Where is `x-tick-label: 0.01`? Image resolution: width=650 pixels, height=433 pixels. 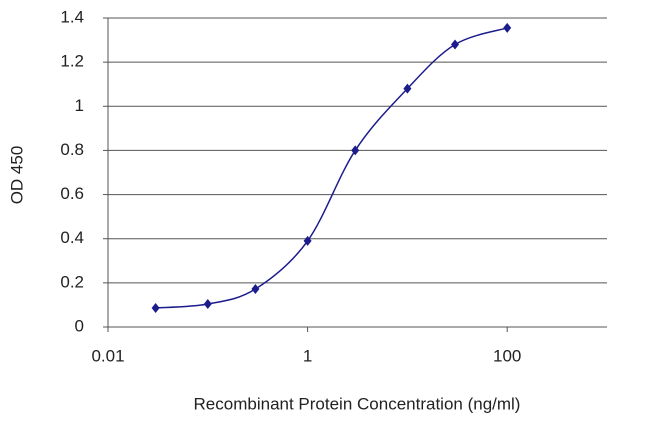
x-tick-label: 0.01 is located at coordinates (107, 355).